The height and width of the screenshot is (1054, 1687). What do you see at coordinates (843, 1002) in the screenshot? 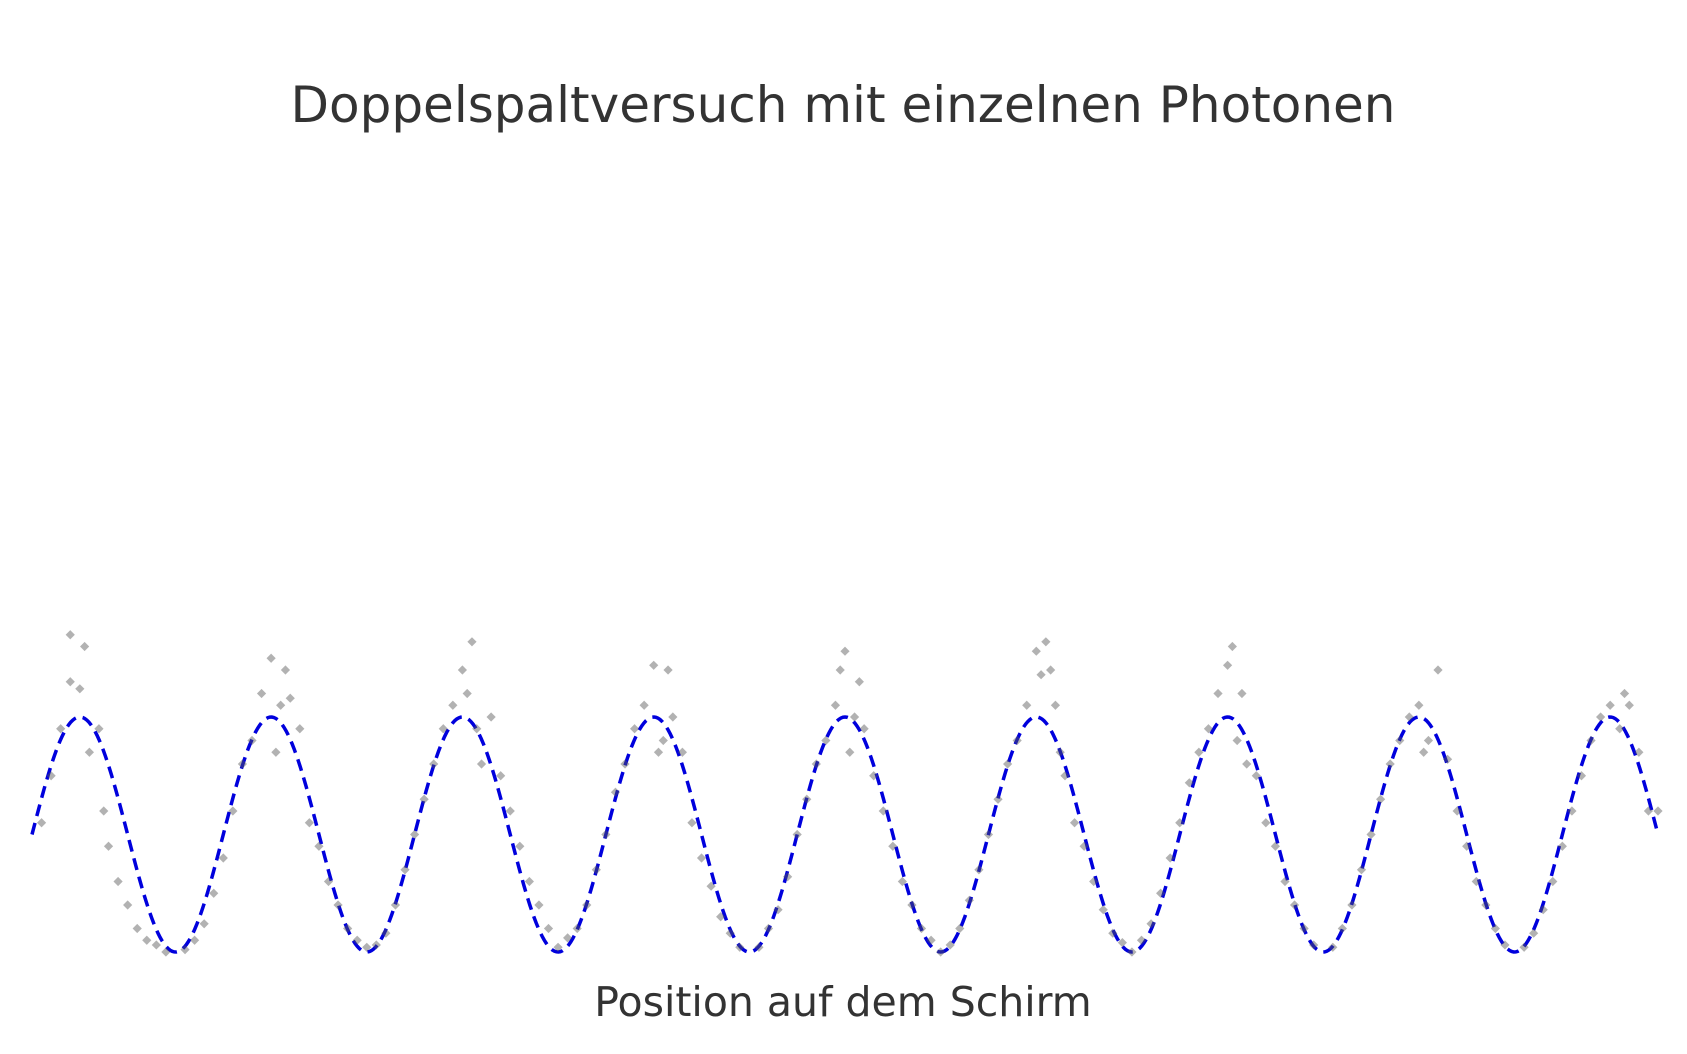
I see `x-axis-label: Position auf dem Schirm` at bounding box center [843, 1002].